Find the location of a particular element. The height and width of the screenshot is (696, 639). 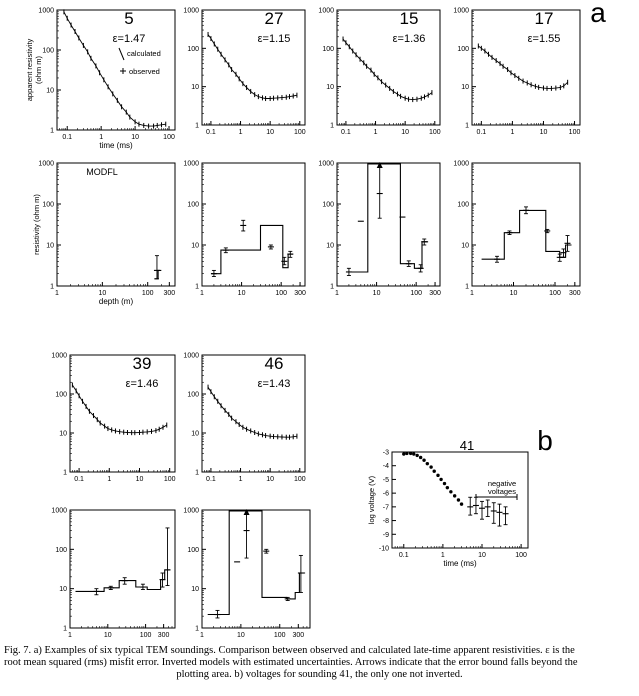

panel-12-ytick-label-5: -8 is located at coordinates (386, 521).